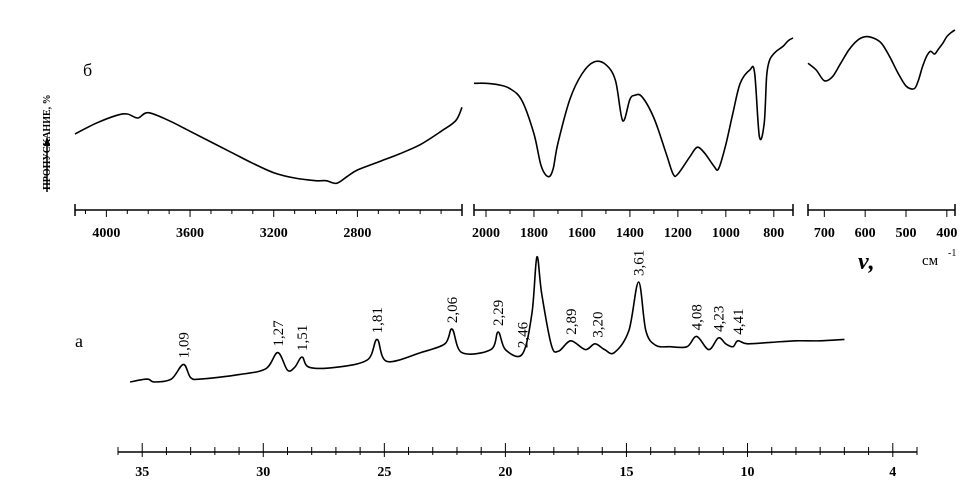  What do you see at coordinates (773, 233) in the screenshot?
I see `ir-tick-label: 800` at bounding box center [773, 233].